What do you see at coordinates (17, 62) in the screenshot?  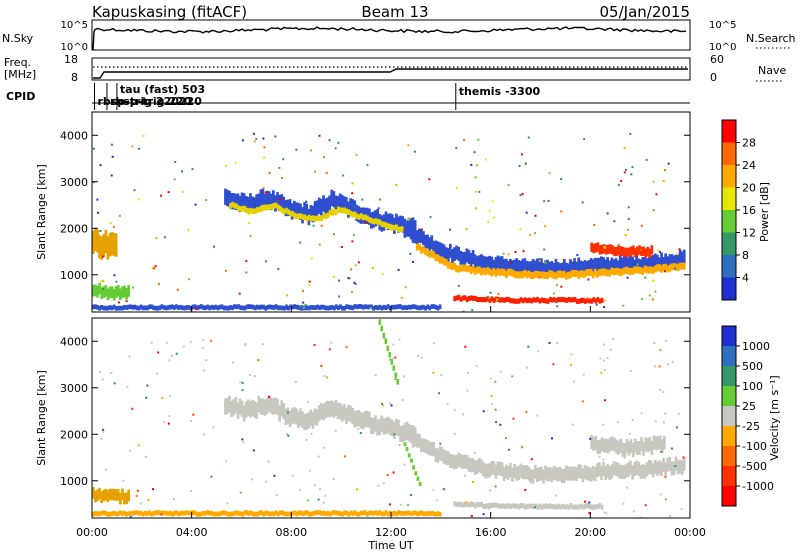 I see `freq-label: Freq.` at bounding box center [17, 62].